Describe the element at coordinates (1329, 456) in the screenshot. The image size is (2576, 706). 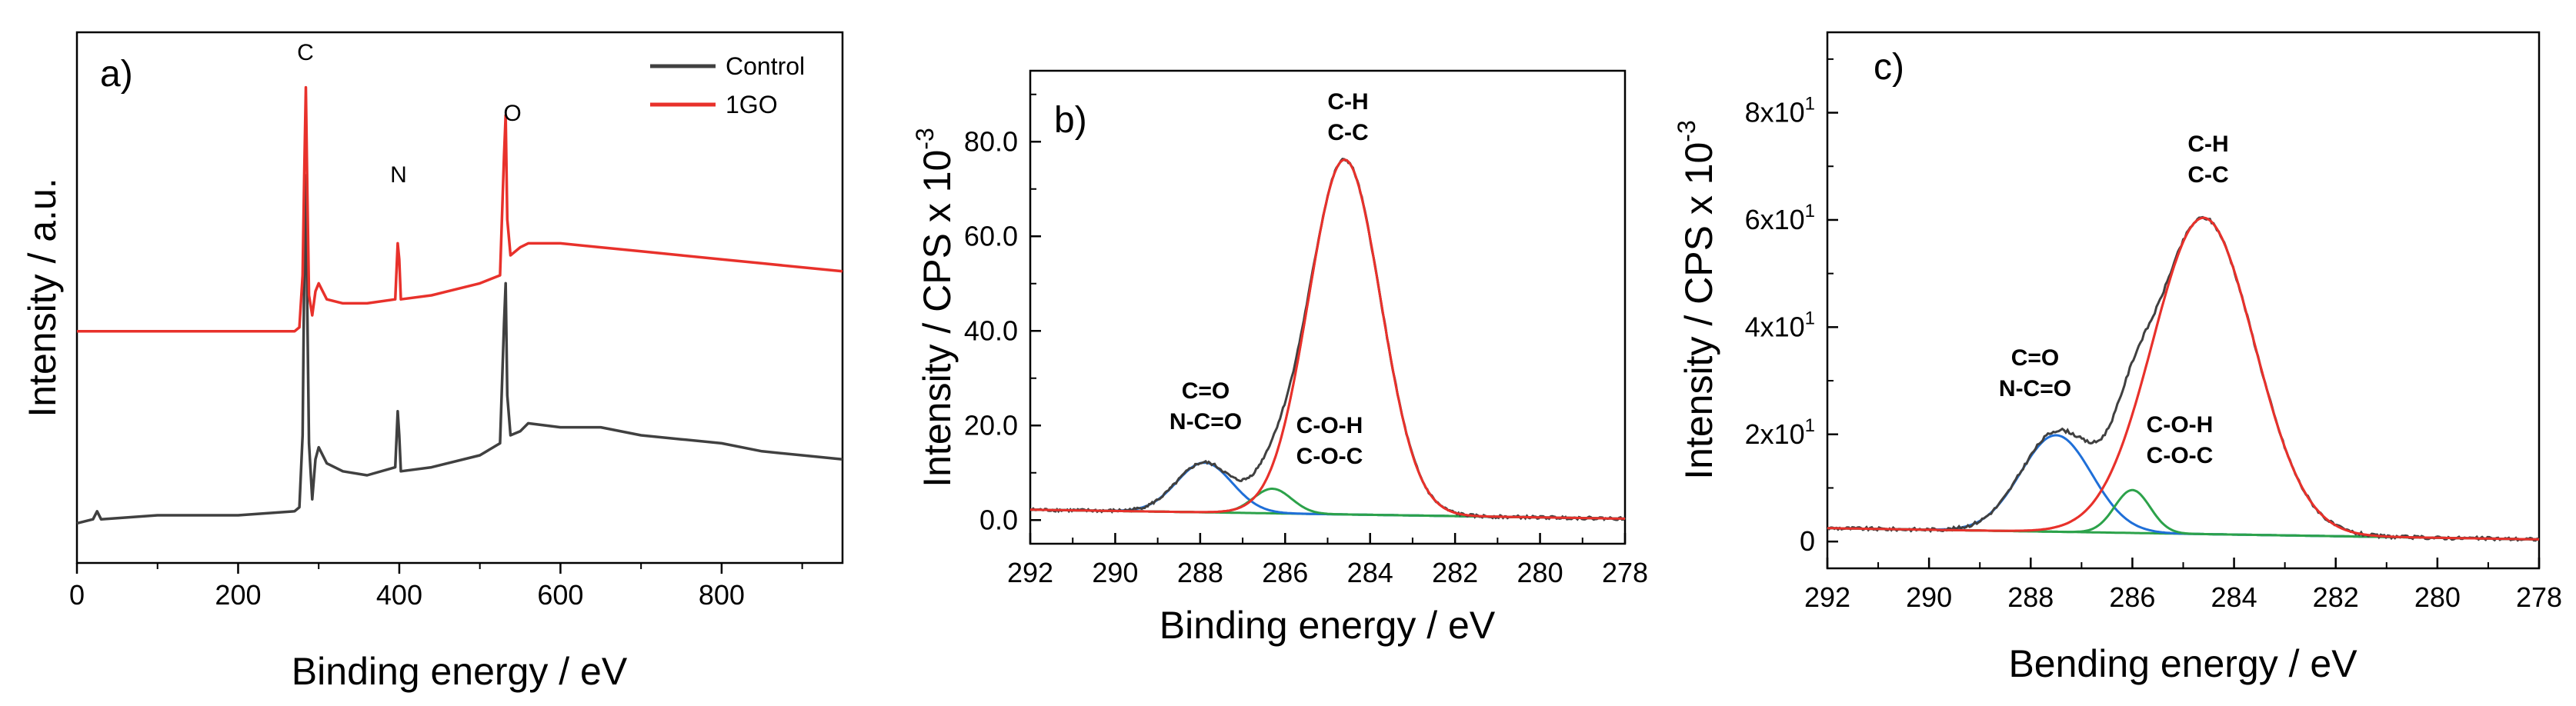
I see `panel-b-annotation-coh-line2: C-O-C` at that location.